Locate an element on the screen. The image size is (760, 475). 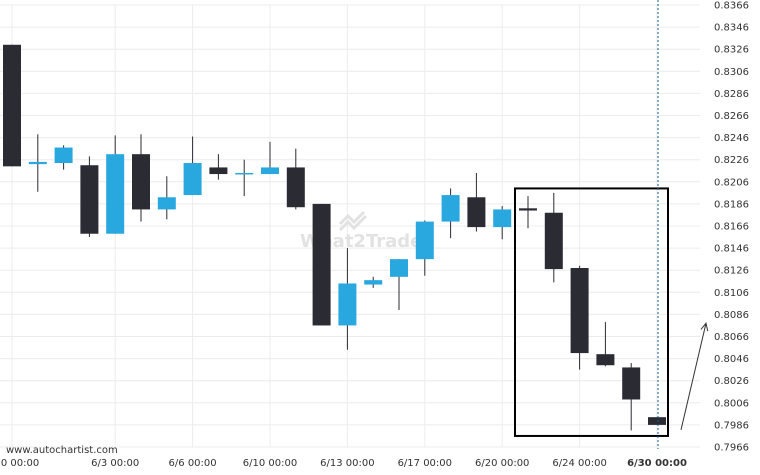
y-tick-label: 0.8306 is located at coordinates (731, 72).